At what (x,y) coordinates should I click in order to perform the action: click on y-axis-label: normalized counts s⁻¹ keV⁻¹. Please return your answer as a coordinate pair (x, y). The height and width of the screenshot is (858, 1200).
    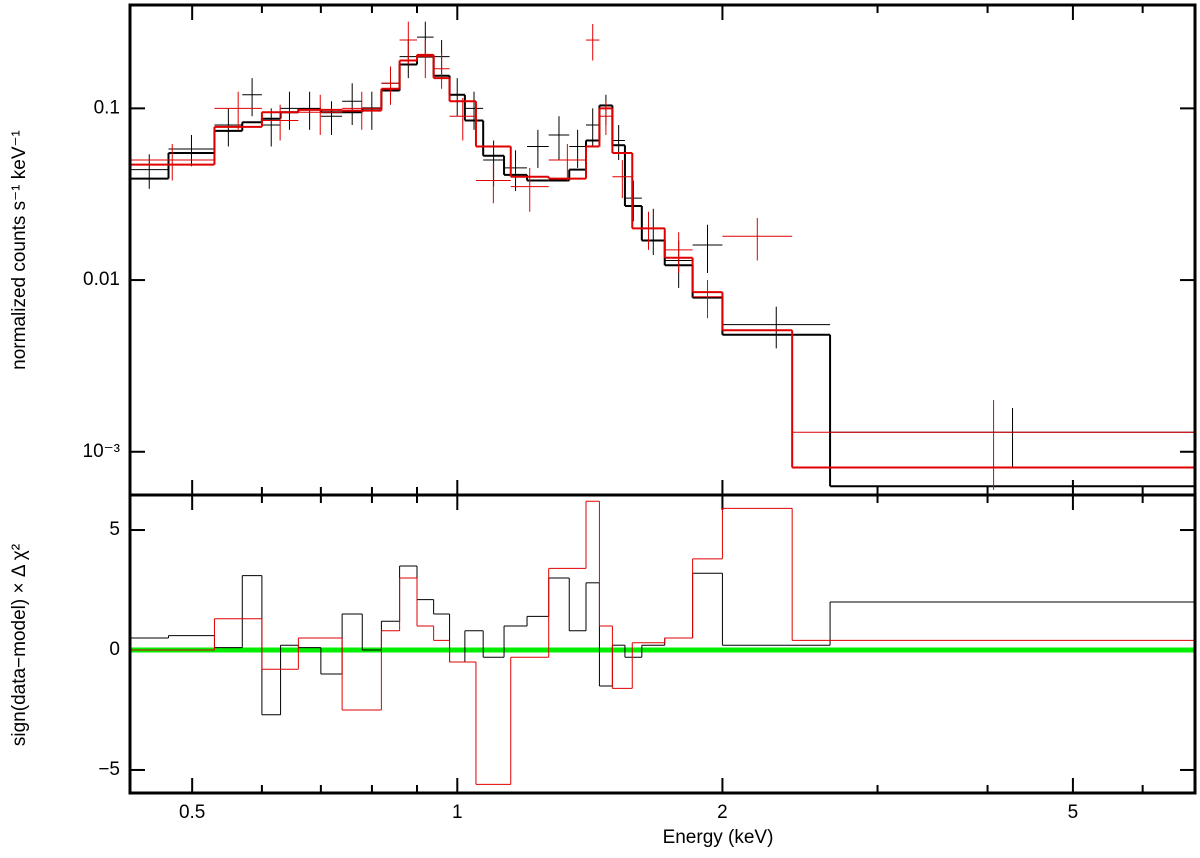
    Looking at the image, I should click on (19, 250).